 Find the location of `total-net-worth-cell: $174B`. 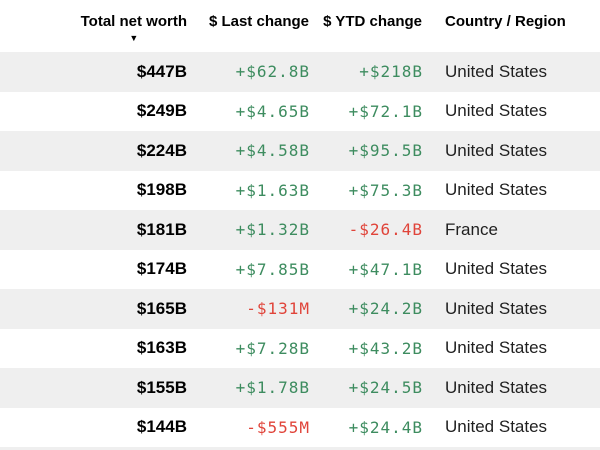

total-net-worth-cell: $174B is located at coordinates (161, 269).